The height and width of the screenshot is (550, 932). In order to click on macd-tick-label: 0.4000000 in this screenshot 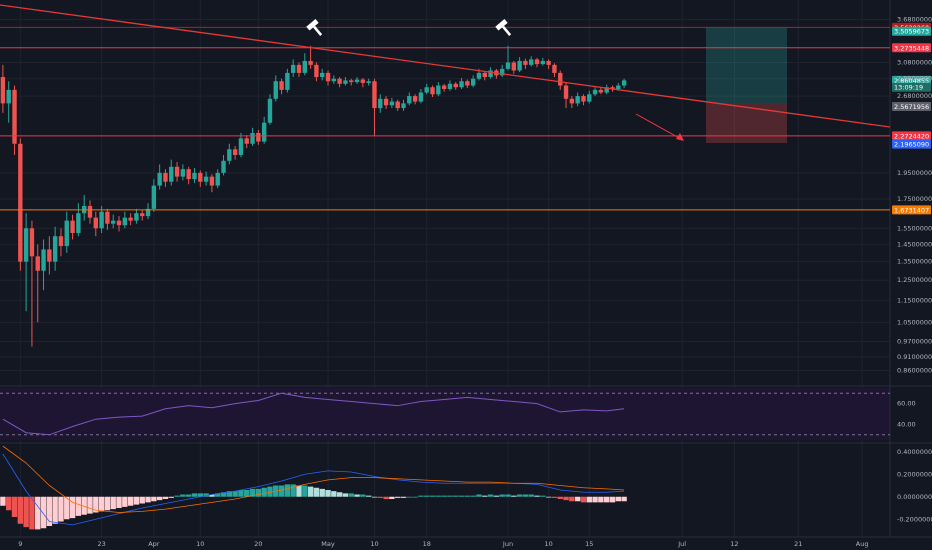, I will do `click(914, 452)`.